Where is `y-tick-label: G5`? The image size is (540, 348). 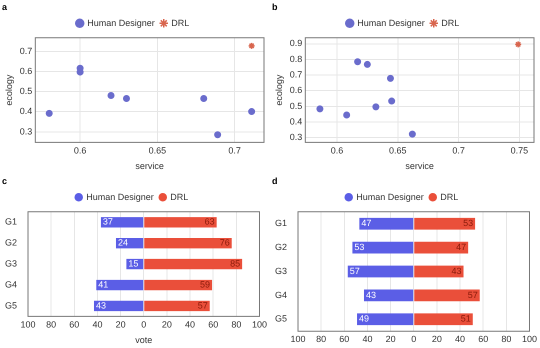
y-tick-label: G5 is located at coordinates (11, 305).